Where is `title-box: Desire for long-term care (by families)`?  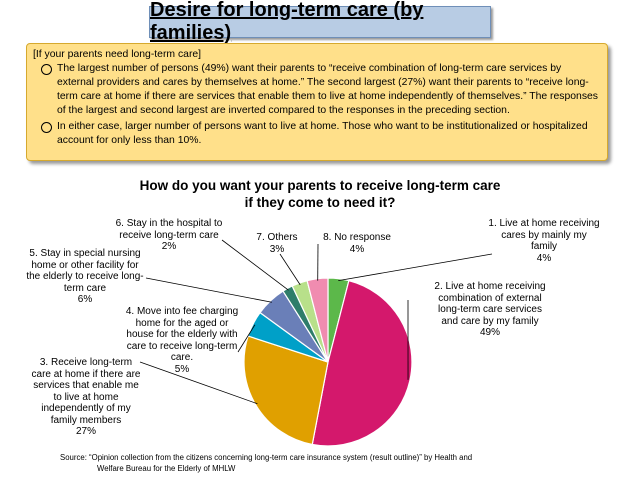 title-box: Desire for long-term care (by families) is located at coordinates (320, 22).